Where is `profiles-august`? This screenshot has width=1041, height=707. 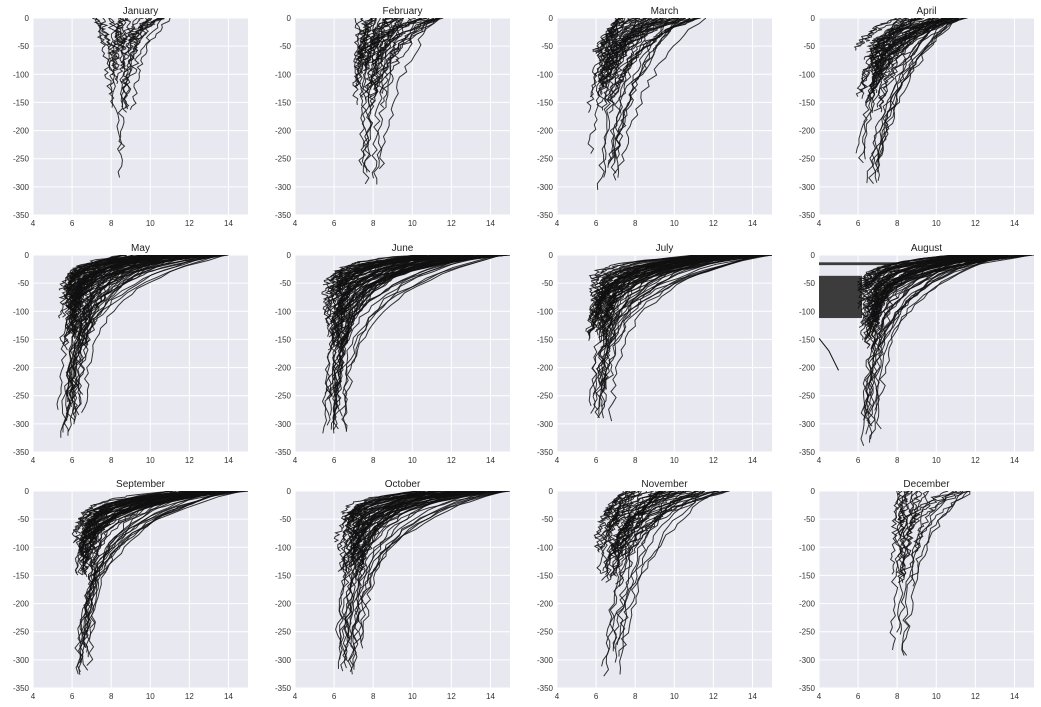 profiles-august is located at coordinates (926, 350).